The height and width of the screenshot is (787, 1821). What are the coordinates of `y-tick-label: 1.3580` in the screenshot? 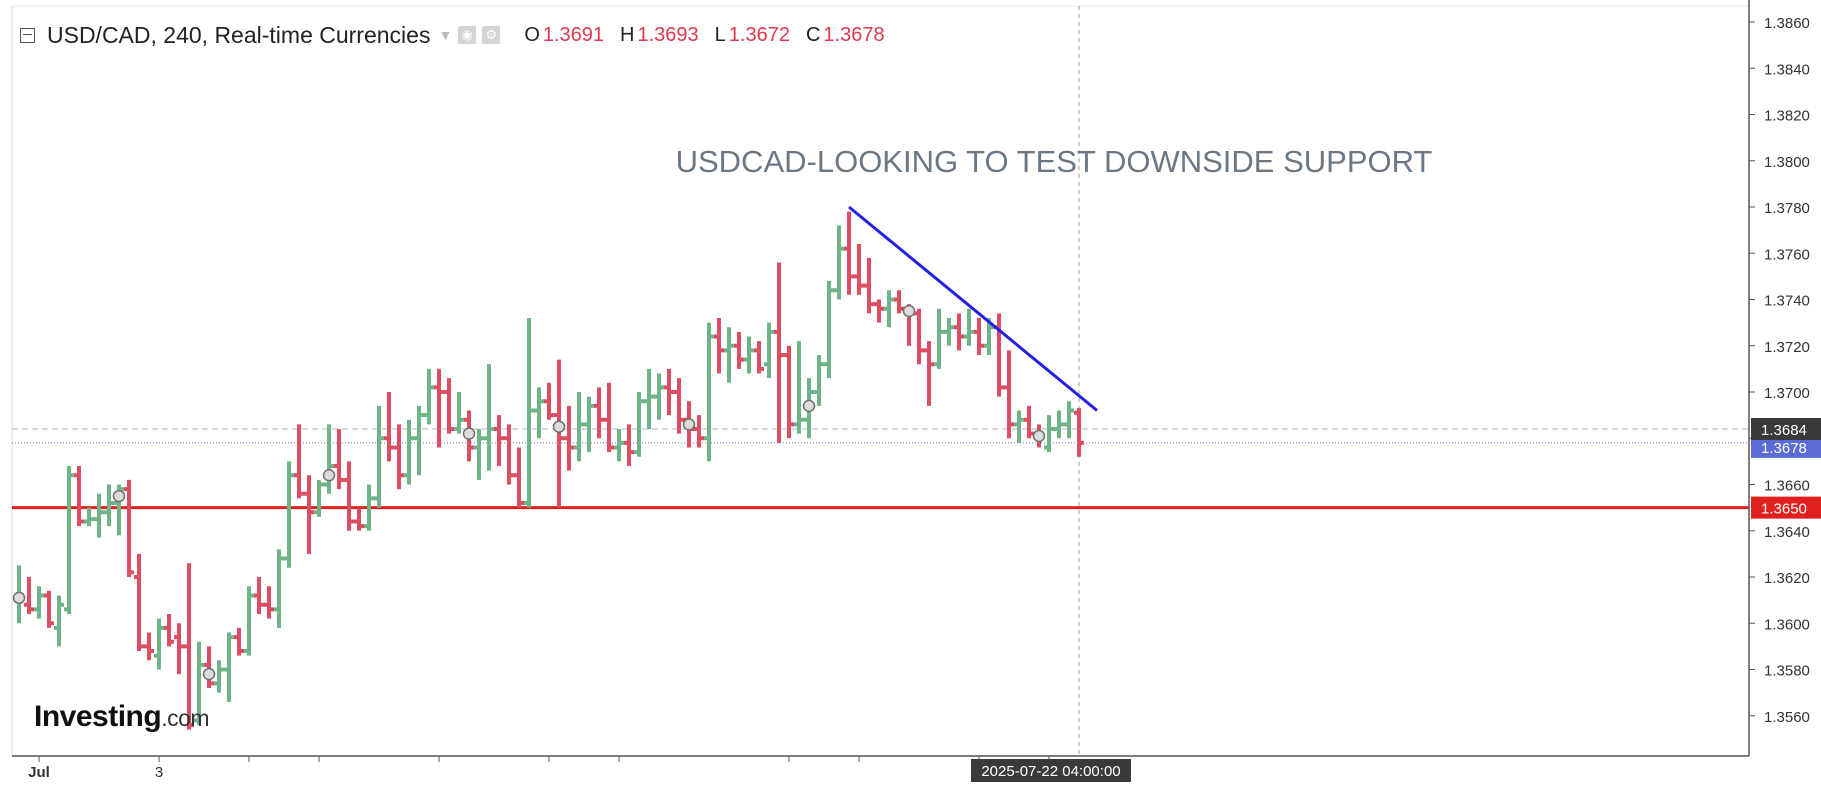 It's located at (1787, 671).